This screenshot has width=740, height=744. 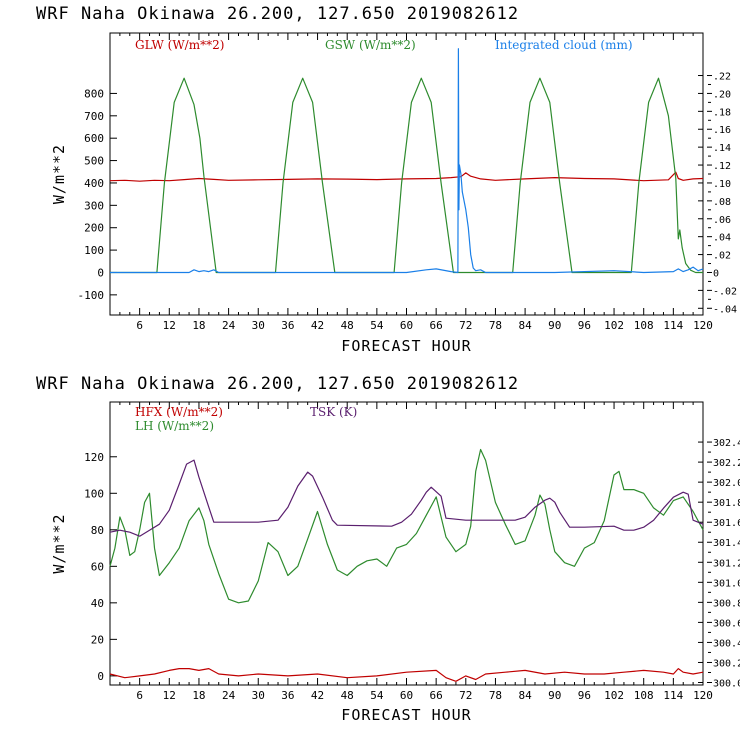 I want to click on y-tick-label: 300, so click(x=94, y=205).